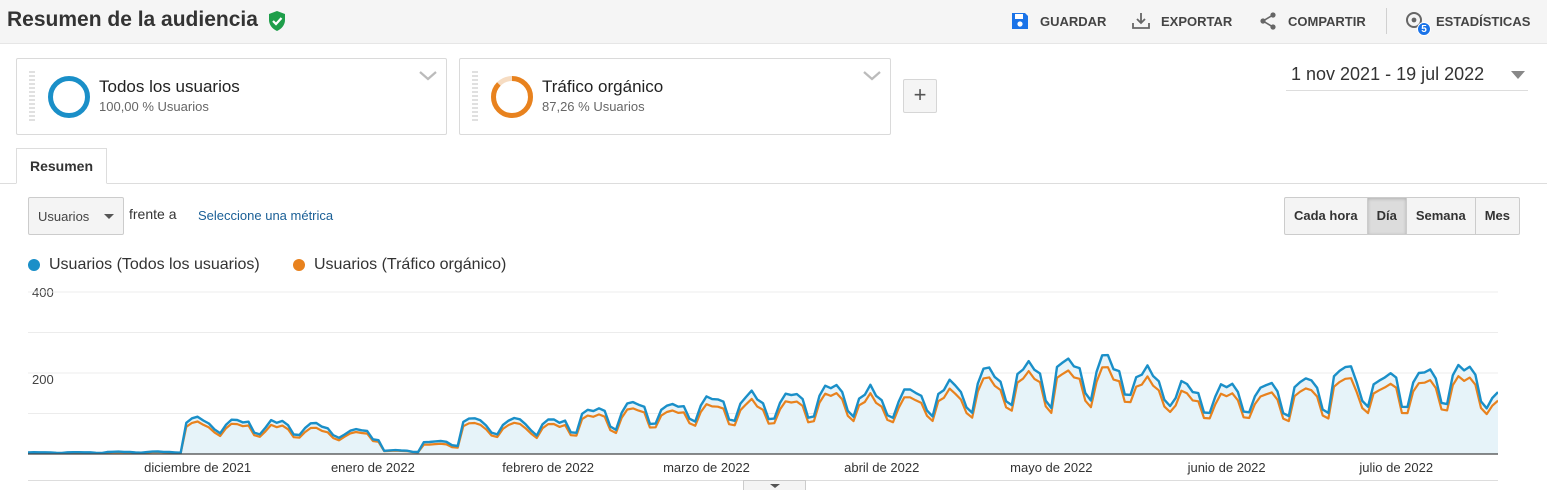 The image size is (1547, 490). I want to click on insights-button: 5 ESTADÍSTICAS, so click(1467, 23).